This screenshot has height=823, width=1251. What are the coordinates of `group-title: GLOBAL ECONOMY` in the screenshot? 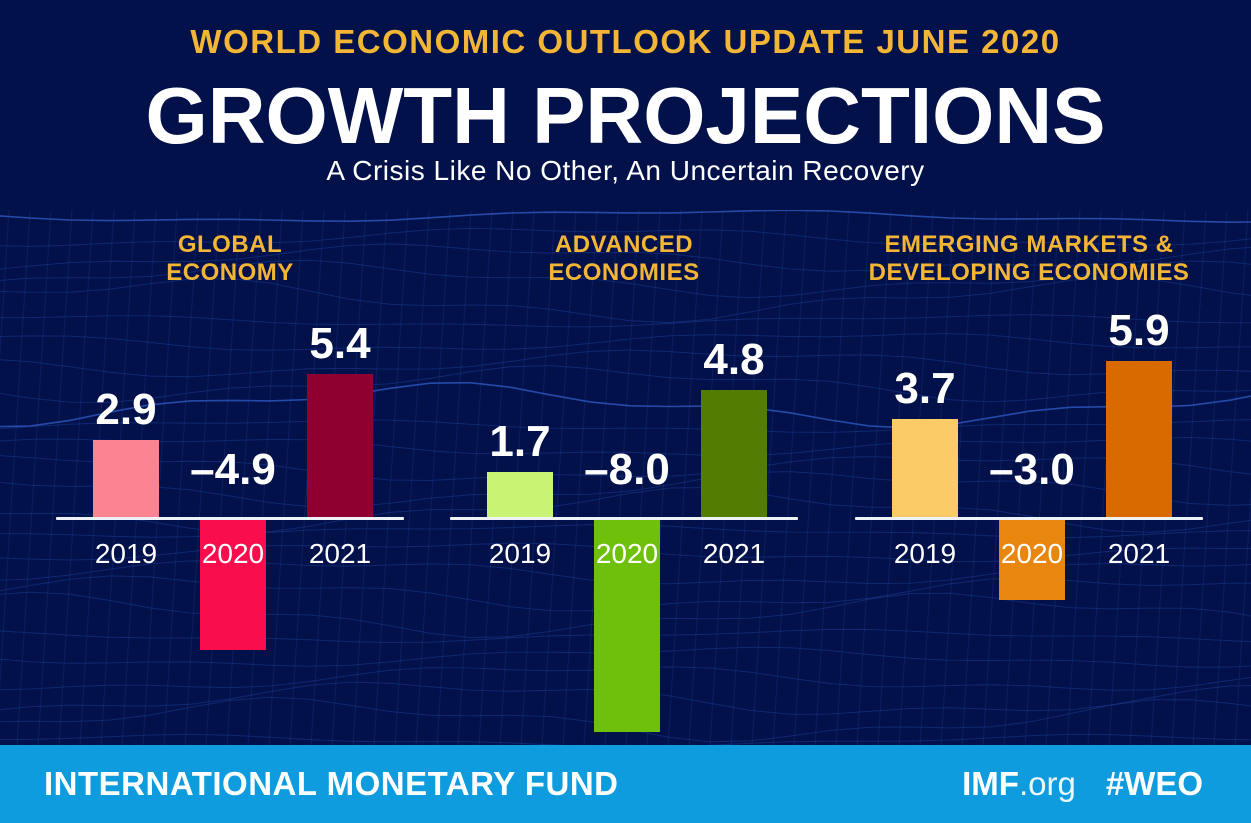 It's located at (230, 259).